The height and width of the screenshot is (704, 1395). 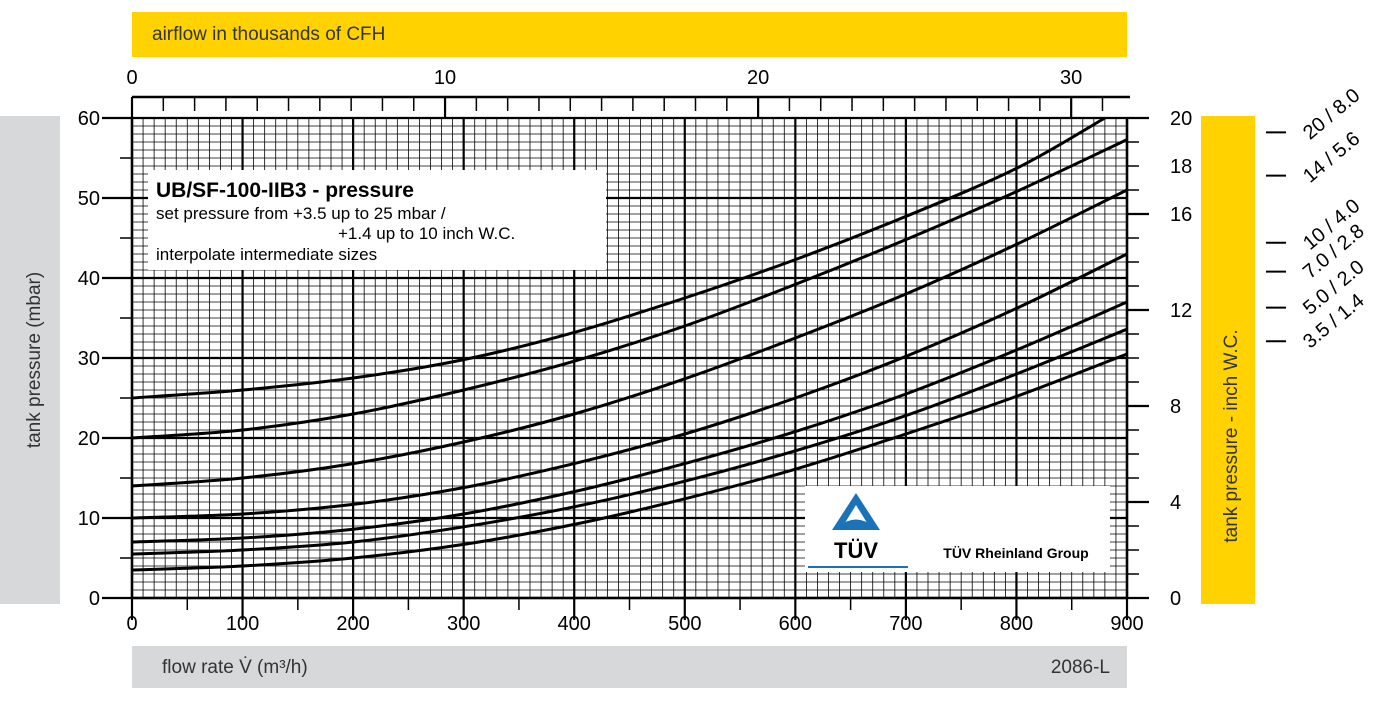 What do you see at coordinates (1126, 624) in the screenshot?
I see `x-tick-label: 900` at bounding box center [1126, 624].